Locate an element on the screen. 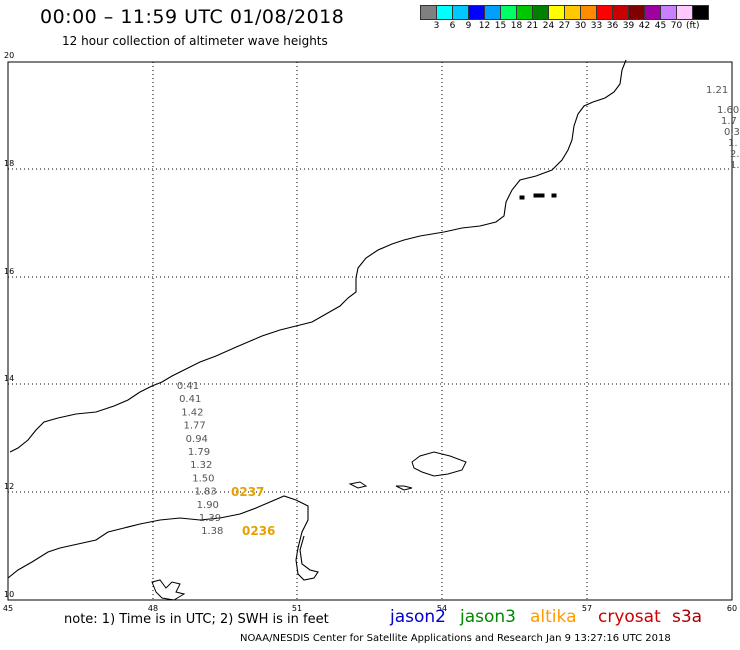 The height and width of the screenshot is (650, 740). legend-swatch is located at coordinates (700, 12).